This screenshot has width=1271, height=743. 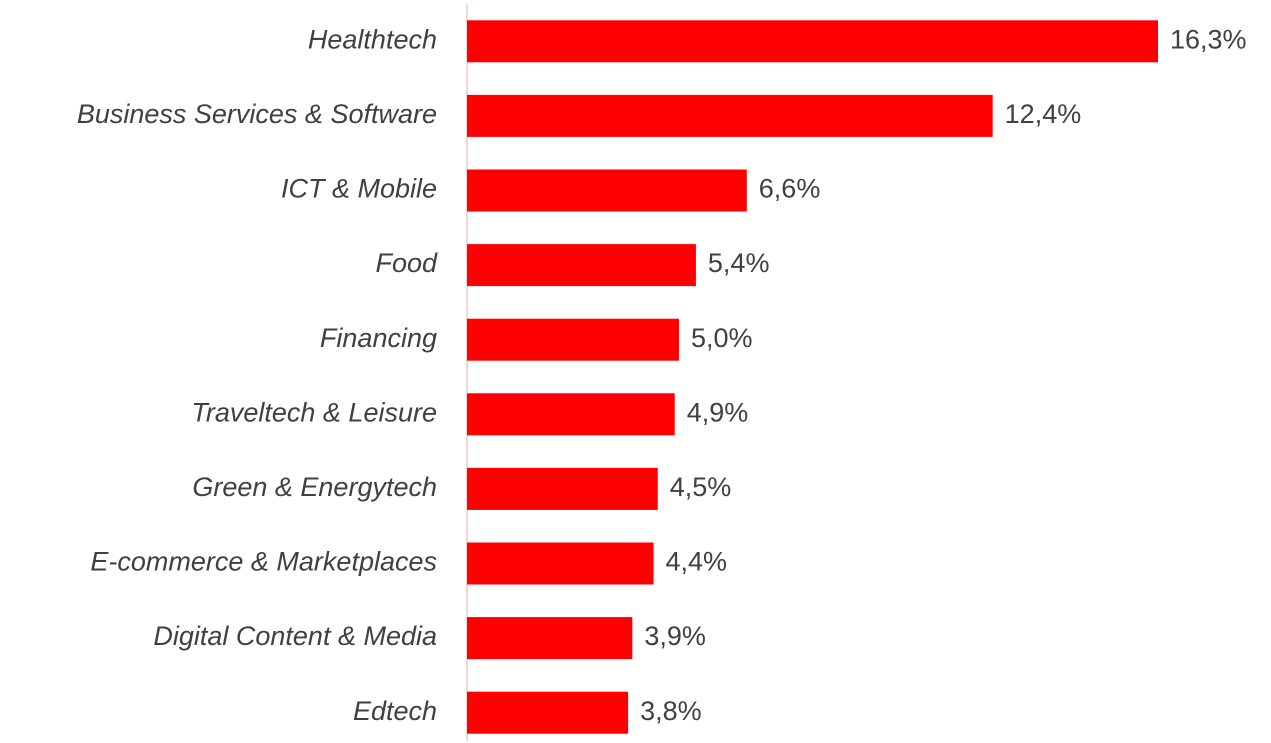 What do you see at coordinates (675, 636) in the screenshot?
I see `value-label: 3,9%` at bounding box center [675, 636].